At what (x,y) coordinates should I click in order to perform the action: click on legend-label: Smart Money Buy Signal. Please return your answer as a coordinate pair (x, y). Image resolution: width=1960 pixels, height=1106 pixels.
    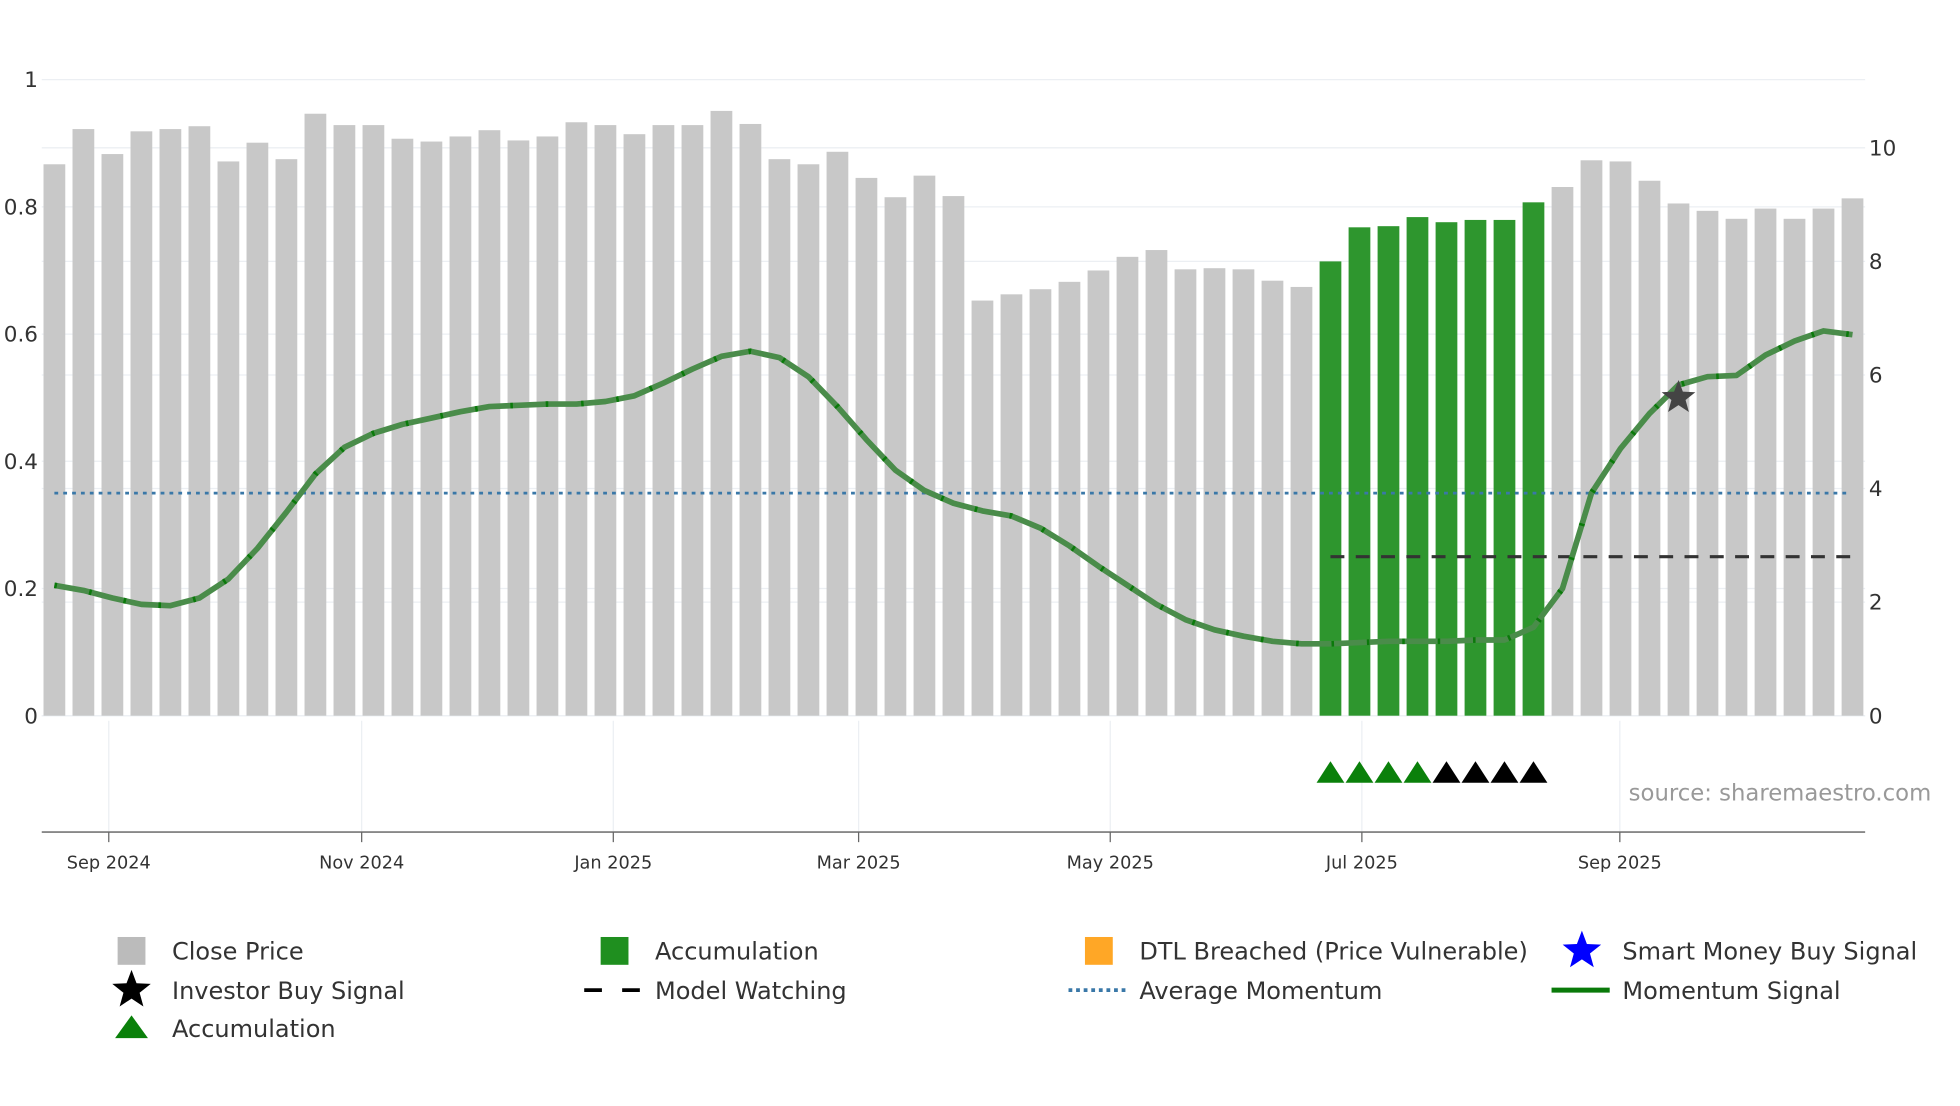
    Looking at the image, I should click on (1769, 952).